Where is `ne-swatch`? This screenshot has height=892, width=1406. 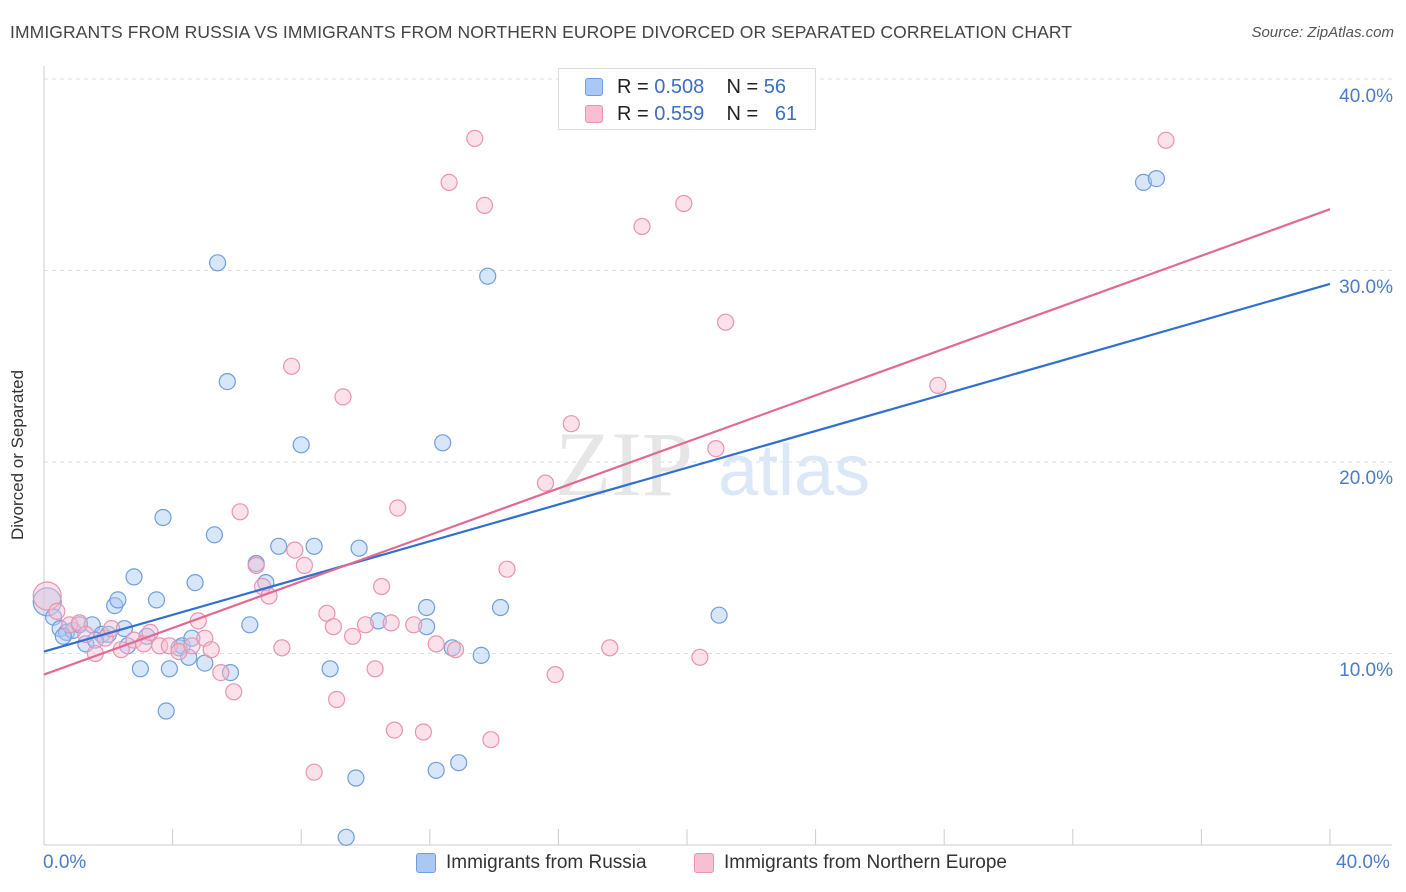
ne-swatch is located at coordinates (594, 114).